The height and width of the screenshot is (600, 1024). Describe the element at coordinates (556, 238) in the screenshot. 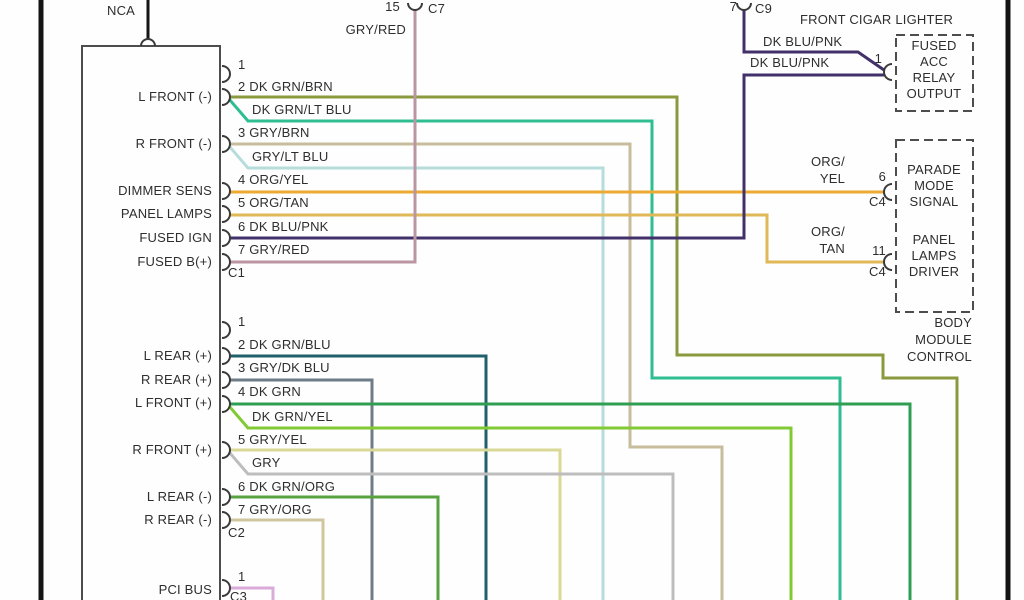

I see `wire-org-tan` at that location.